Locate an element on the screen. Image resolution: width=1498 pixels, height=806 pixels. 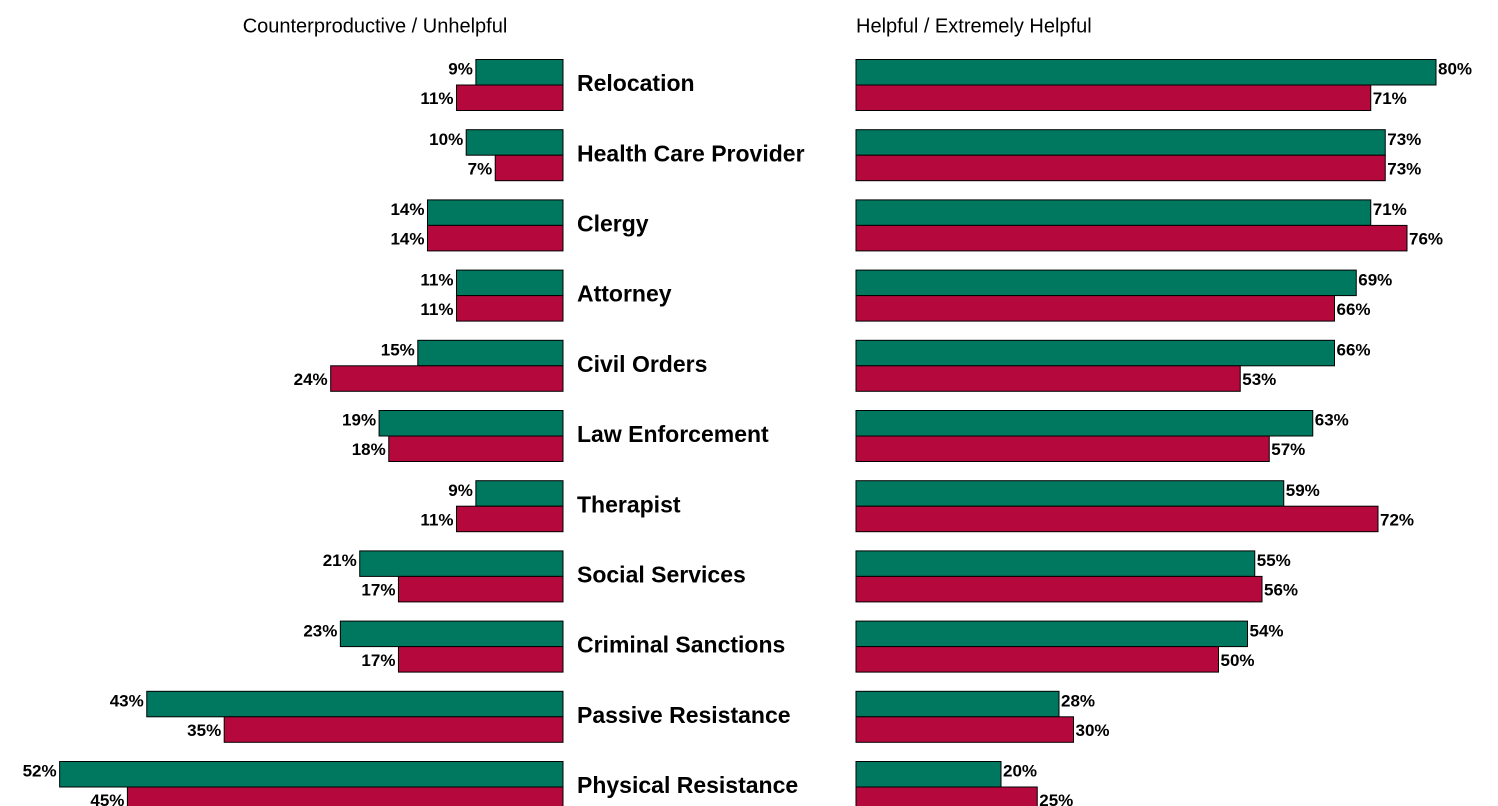
value-label: 52% is located at coordinates (40, 771).